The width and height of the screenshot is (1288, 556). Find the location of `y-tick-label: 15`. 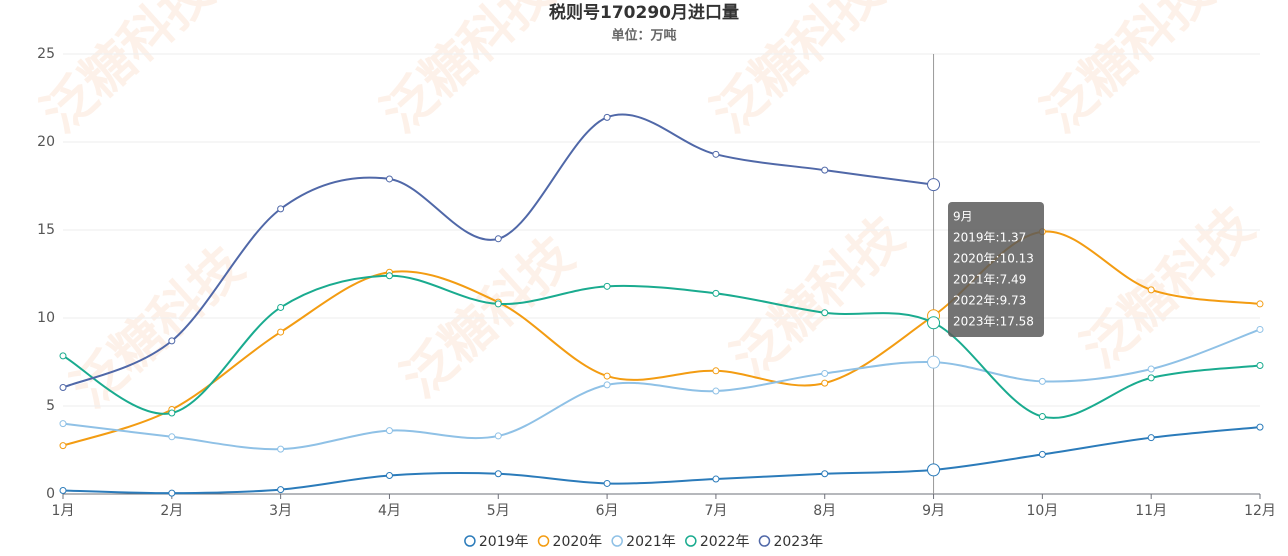

y-tick-label: 15 is located at coordinates (46, 230).